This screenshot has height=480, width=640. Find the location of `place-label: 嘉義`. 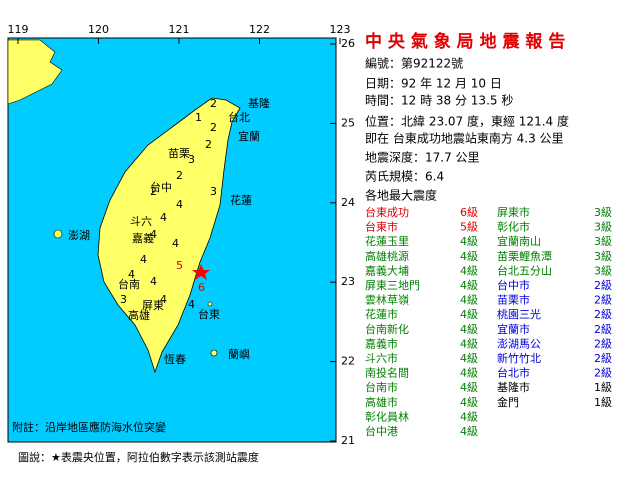

place-label: 嘉義 is located at coordinates (143, 238).